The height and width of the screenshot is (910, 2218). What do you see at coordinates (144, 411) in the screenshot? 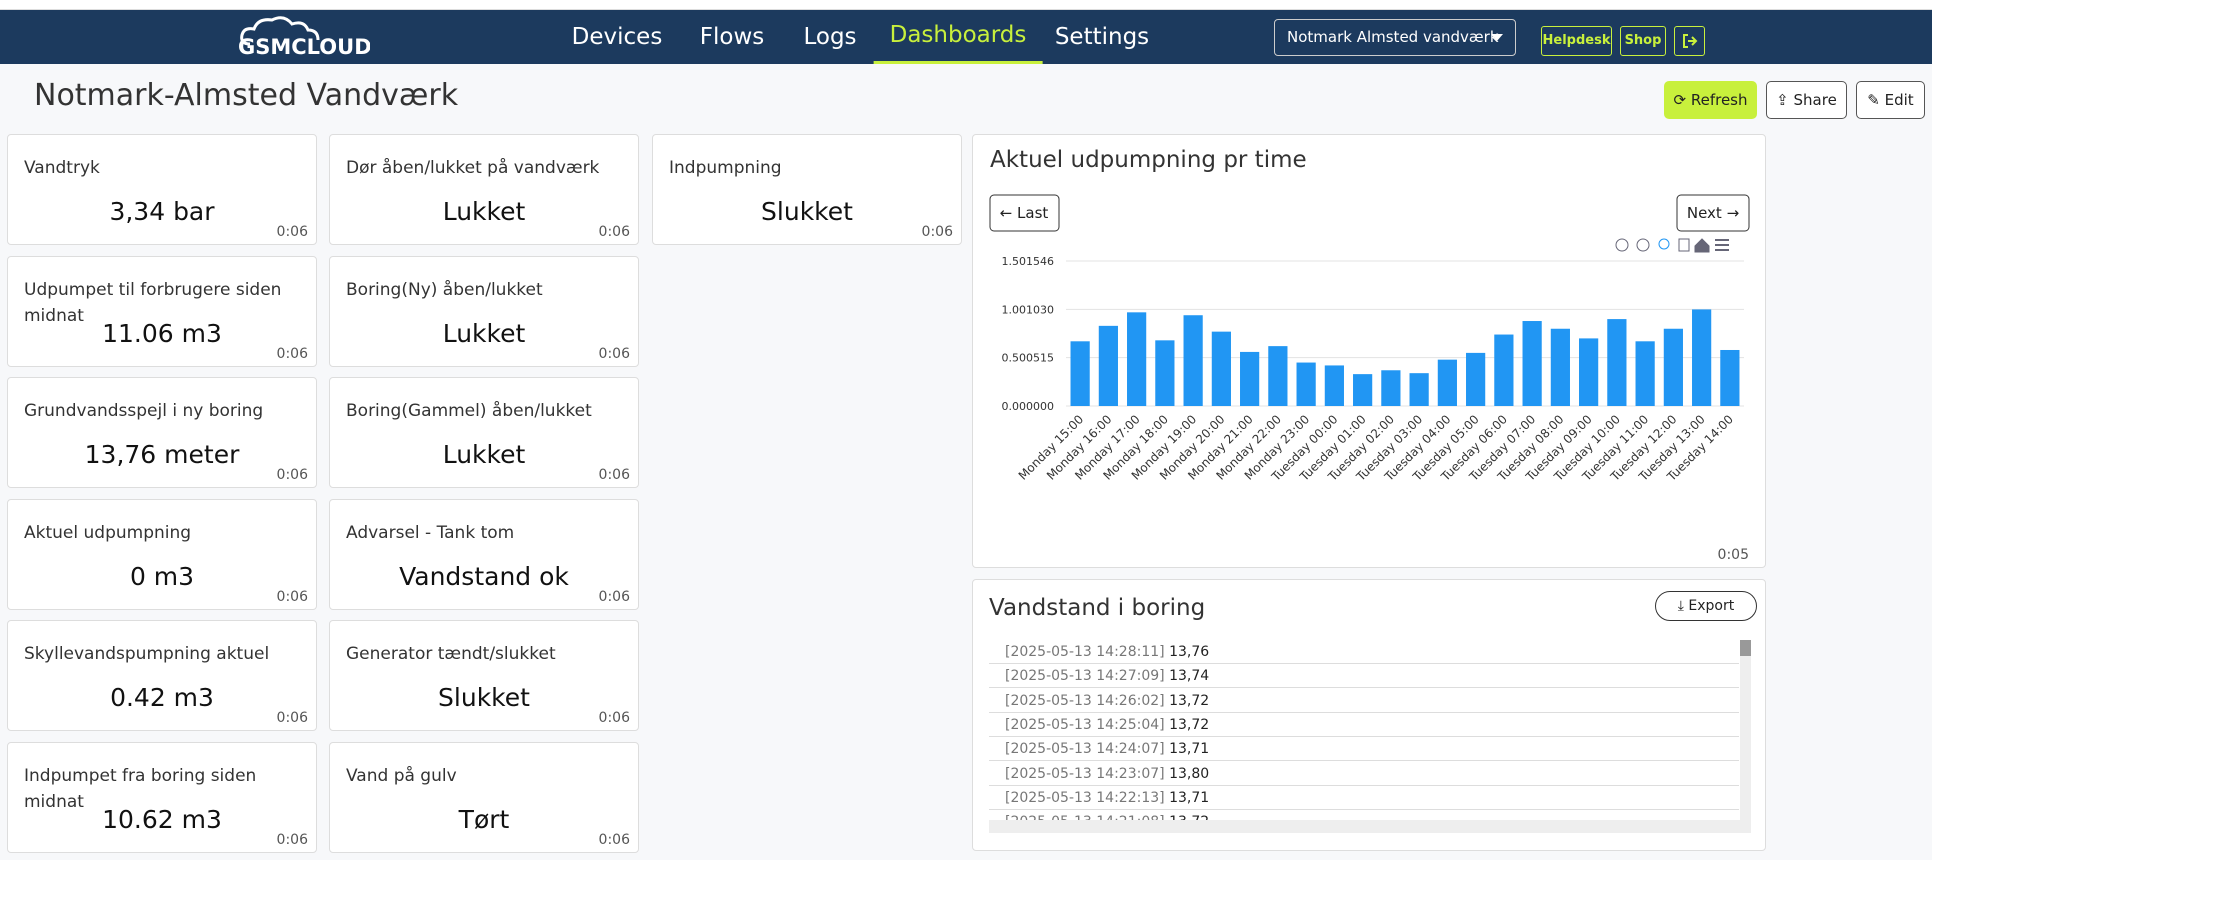
I see `card-label: Grundvandsspejl i ny boring` at bounding box center [144, 411].